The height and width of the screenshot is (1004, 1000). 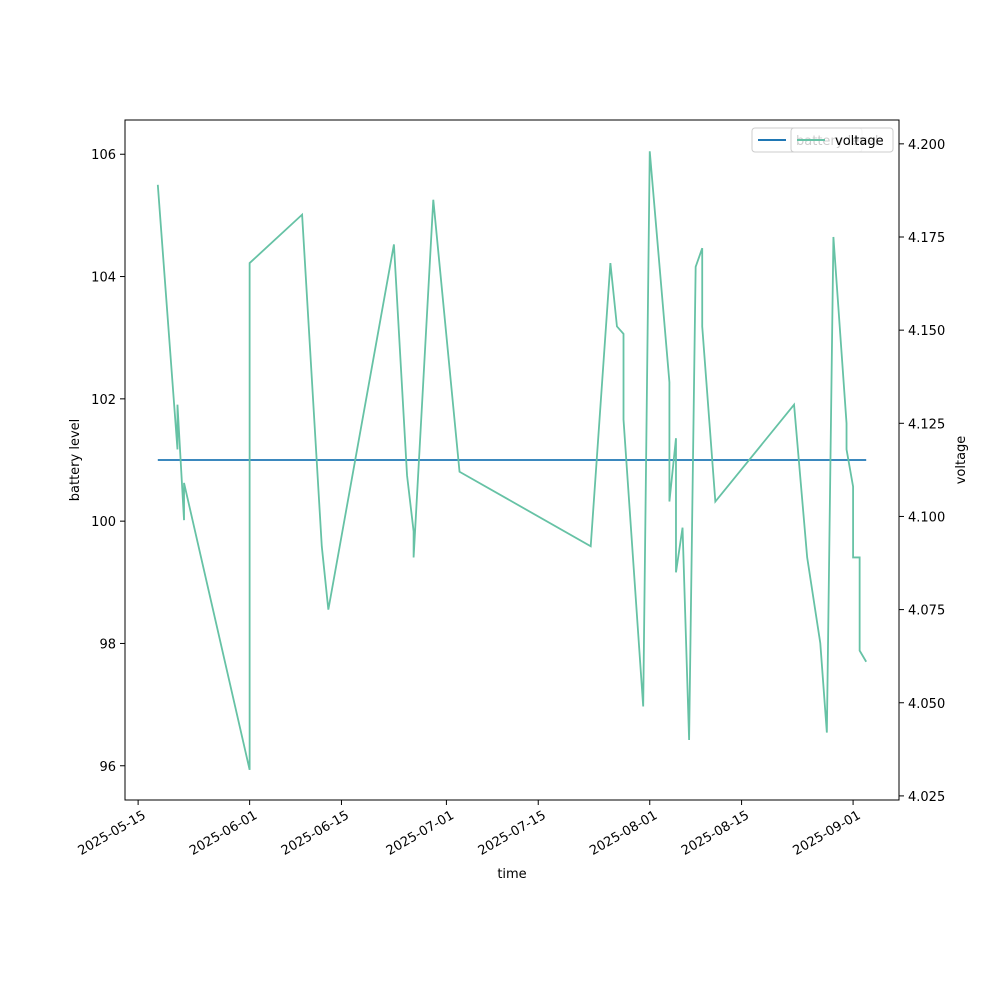 What do you see at coordinates (926, 424) in the screenshot?
I see `y2-tick-label: 4.125` at bounding box center [926, 424].